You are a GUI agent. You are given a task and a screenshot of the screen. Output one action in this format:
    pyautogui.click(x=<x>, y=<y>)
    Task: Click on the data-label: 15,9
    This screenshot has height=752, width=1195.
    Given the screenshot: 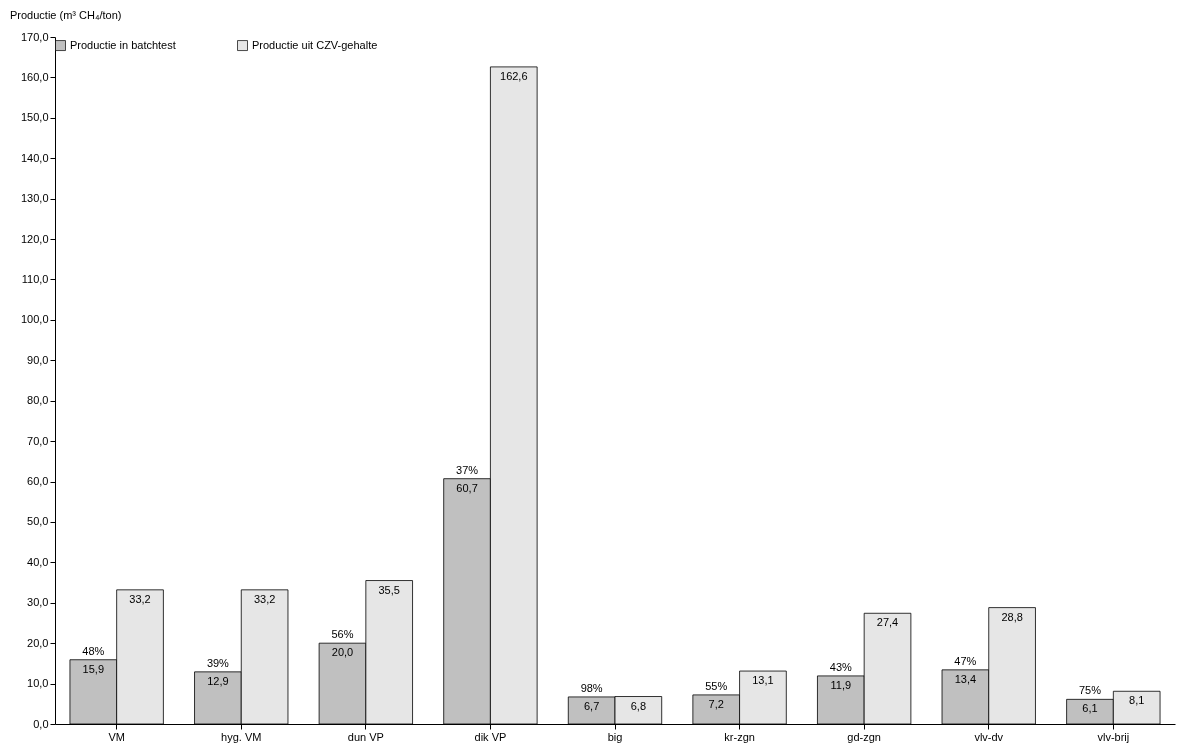 What is the action you would take?
    pyautogui.click(x=93, y=668)
    